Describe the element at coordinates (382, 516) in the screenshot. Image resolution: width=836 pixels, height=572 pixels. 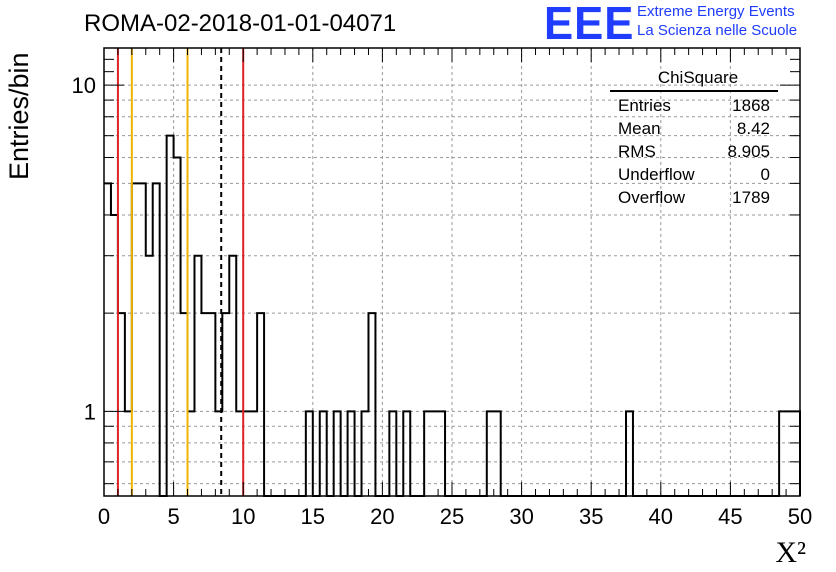
I see `x-tick-label: 20` at that location.